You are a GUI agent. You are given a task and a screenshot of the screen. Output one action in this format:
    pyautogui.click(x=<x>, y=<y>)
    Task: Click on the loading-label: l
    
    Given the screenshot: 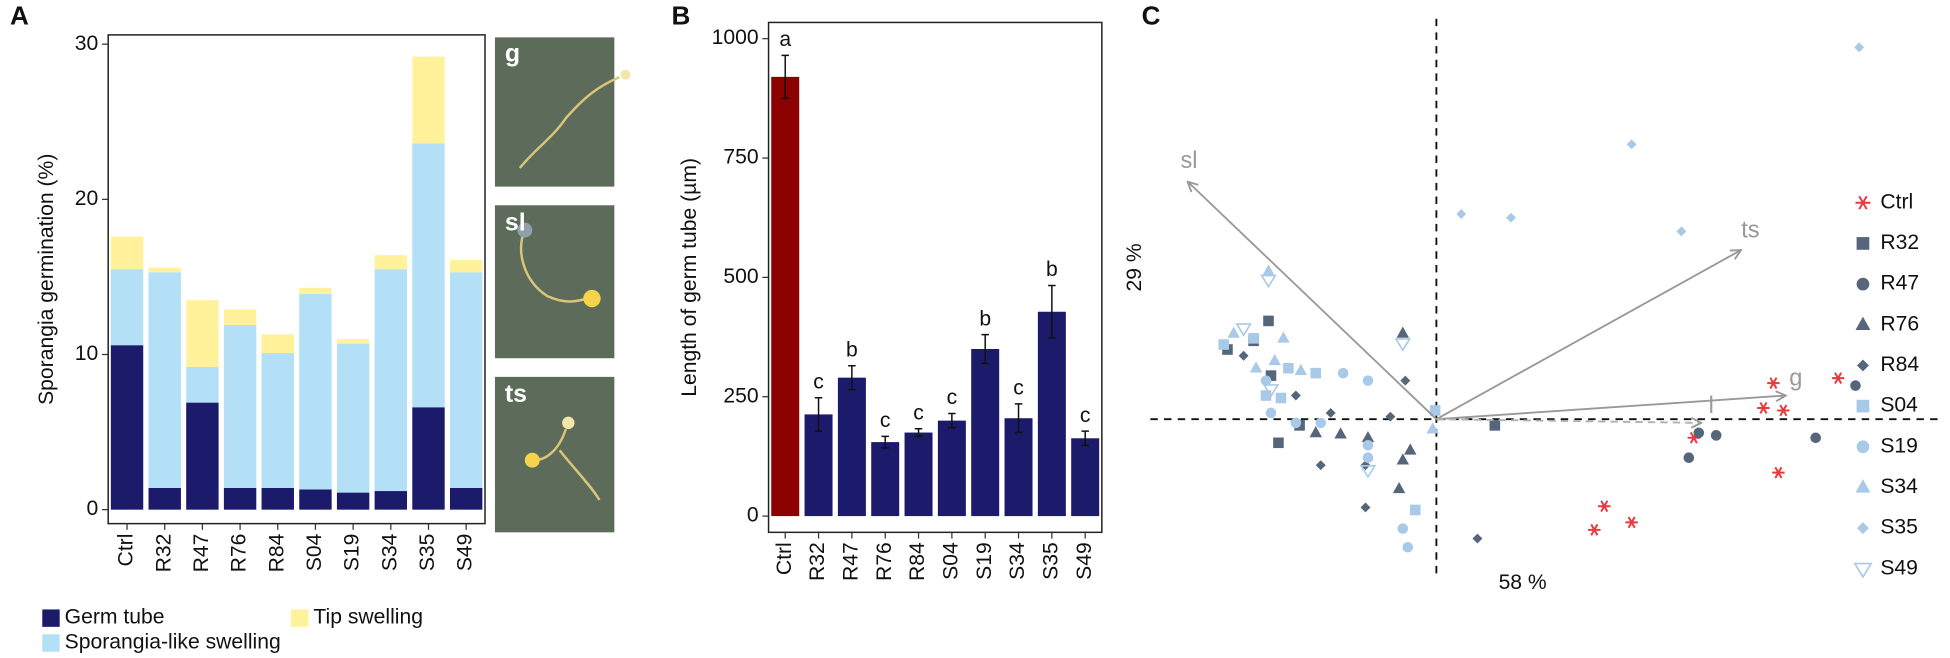 What is the action you would take?
    pyautogui.click(x=1711, y=406)
    